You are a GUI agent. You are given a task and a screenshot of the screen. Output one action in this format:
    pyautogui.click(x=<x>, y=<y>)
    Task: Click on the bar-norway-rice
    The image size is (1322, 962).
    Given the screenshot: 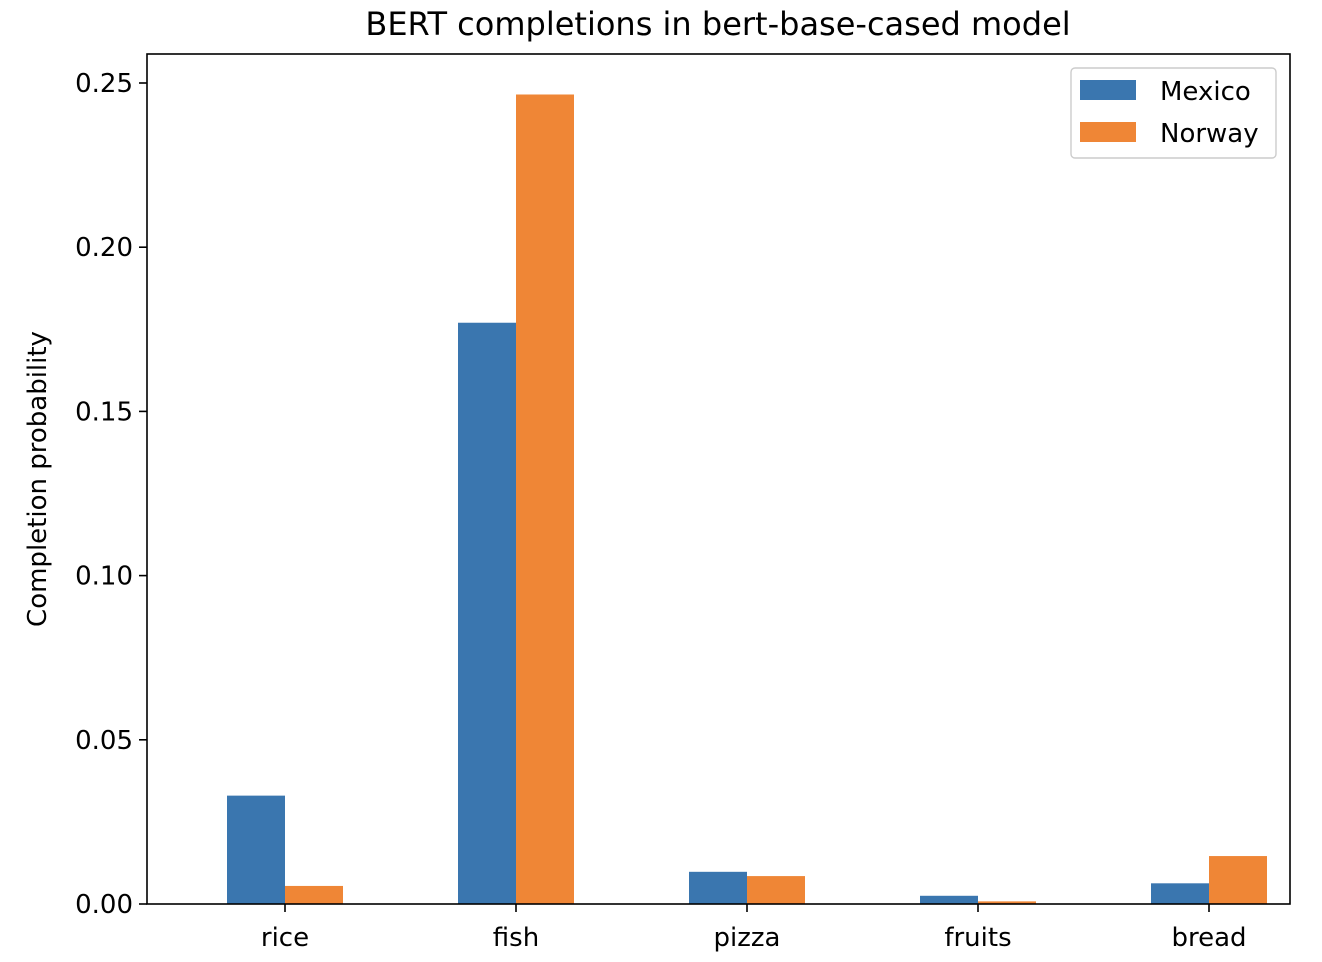 What is the action you would take?
    pyautogui.click(x=314, y=894)
    